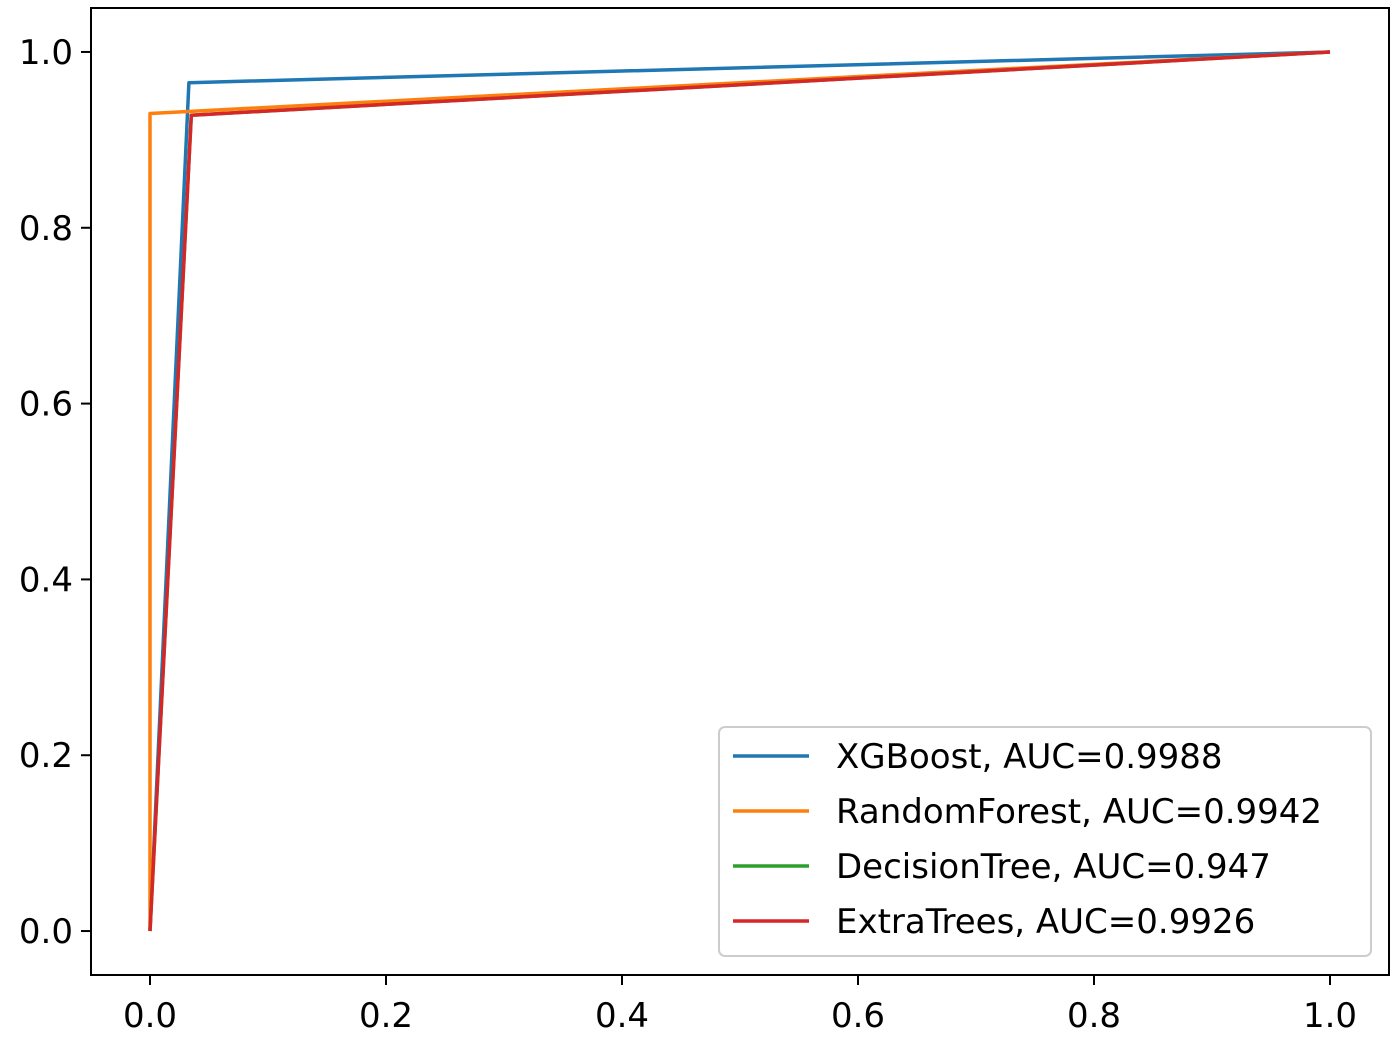  What do you see at coordinates (1330, 1016) in the screenshot?
I see `x-tick-label: 1.0` at bounding box center [1330, 1016].